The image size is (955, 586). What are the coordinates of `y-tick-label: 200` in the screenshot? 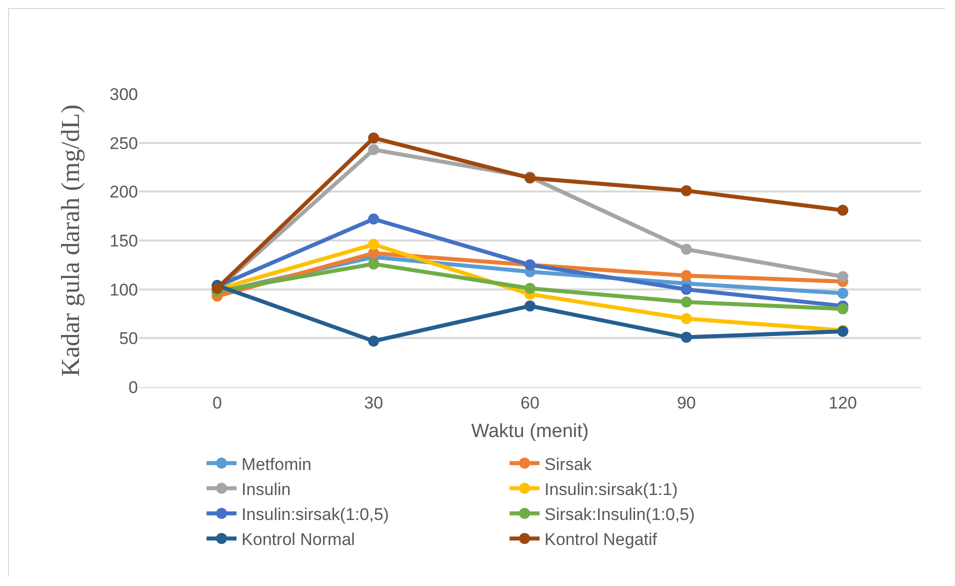 It's located at (124, 192).